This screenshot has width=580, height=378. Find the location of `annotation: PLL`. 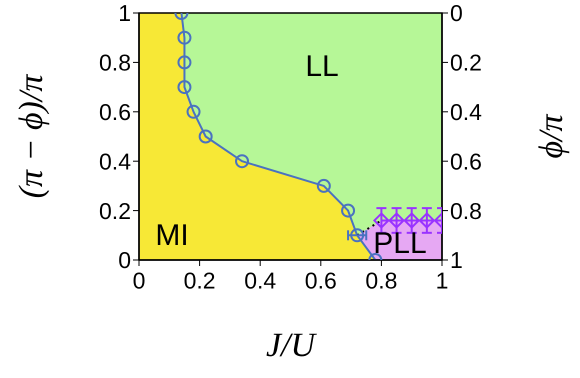

annotation: PLL is located at coordinates (400, 243).